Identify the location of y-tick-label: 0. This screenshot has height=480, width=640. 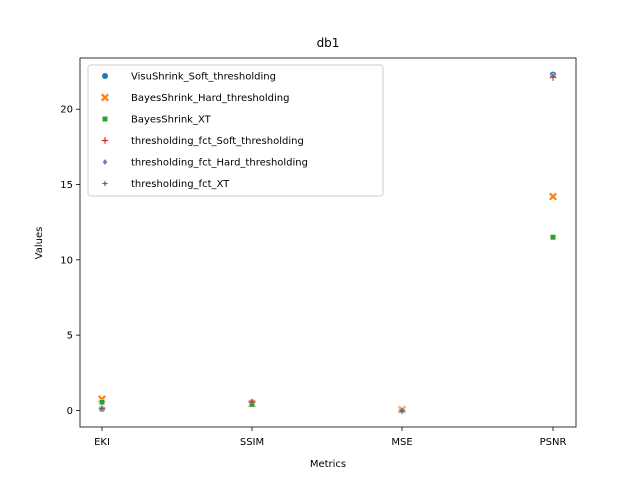
(70, 411).